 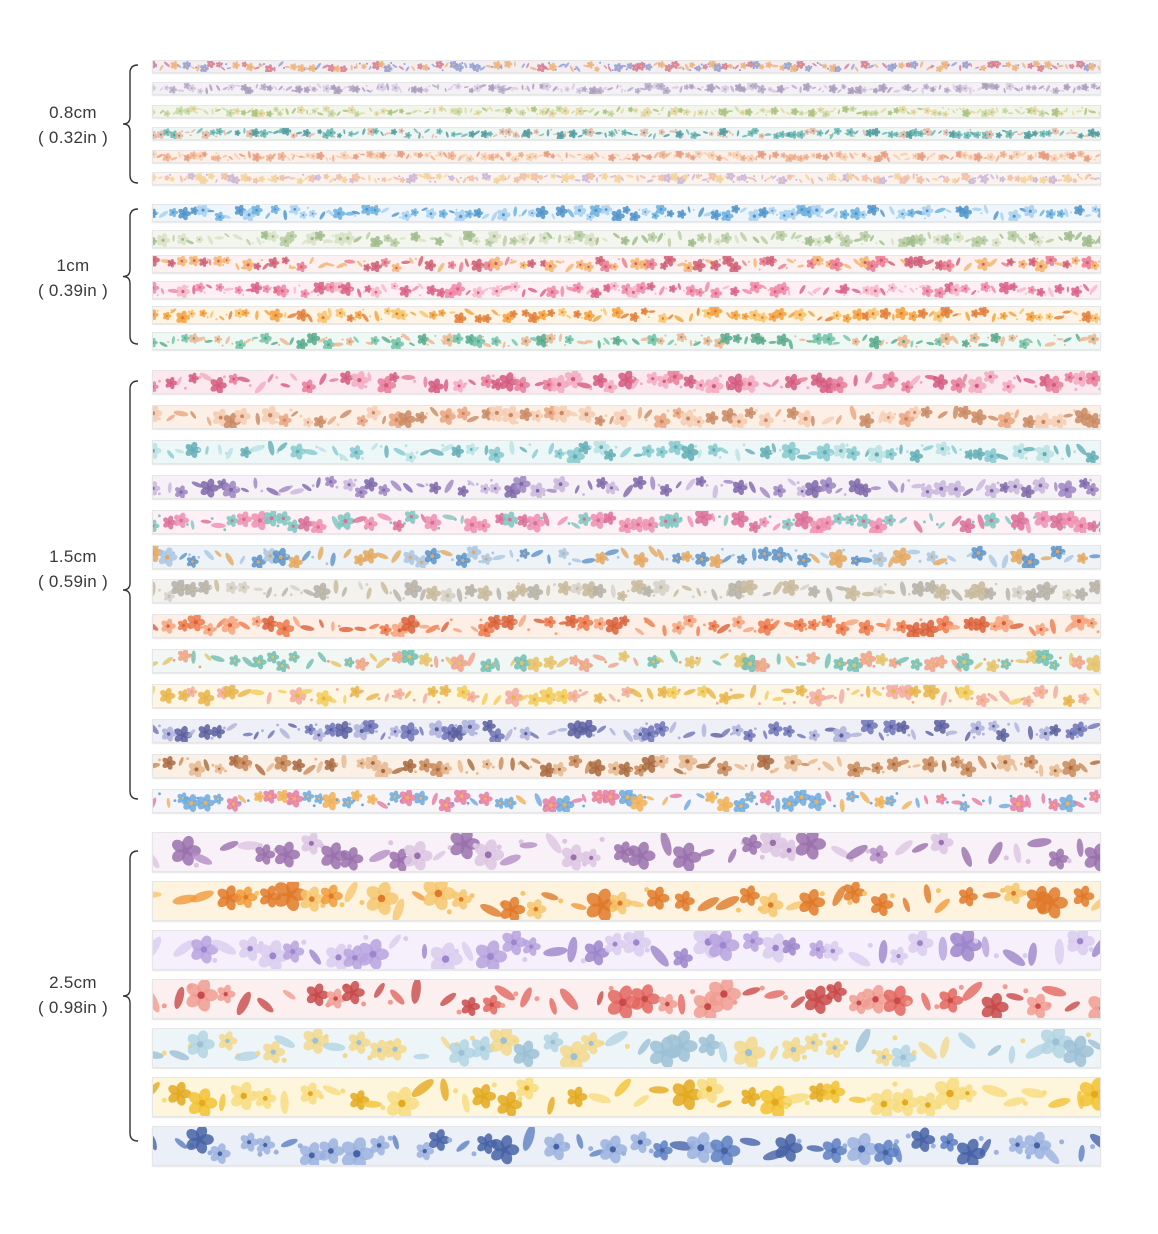 What do you see at coordinates (626, 801) in the screenshot?
I see `tape-strip-multicolor-ditsy` at bounding box center [626, 801].